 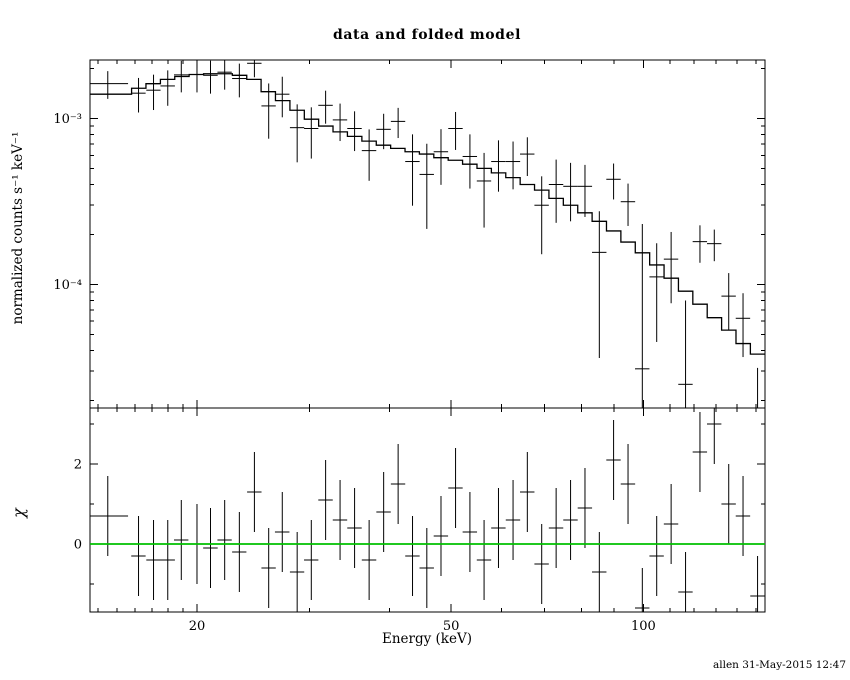 I want to click on x-tick-label: 50, so click(x=451, y=626).